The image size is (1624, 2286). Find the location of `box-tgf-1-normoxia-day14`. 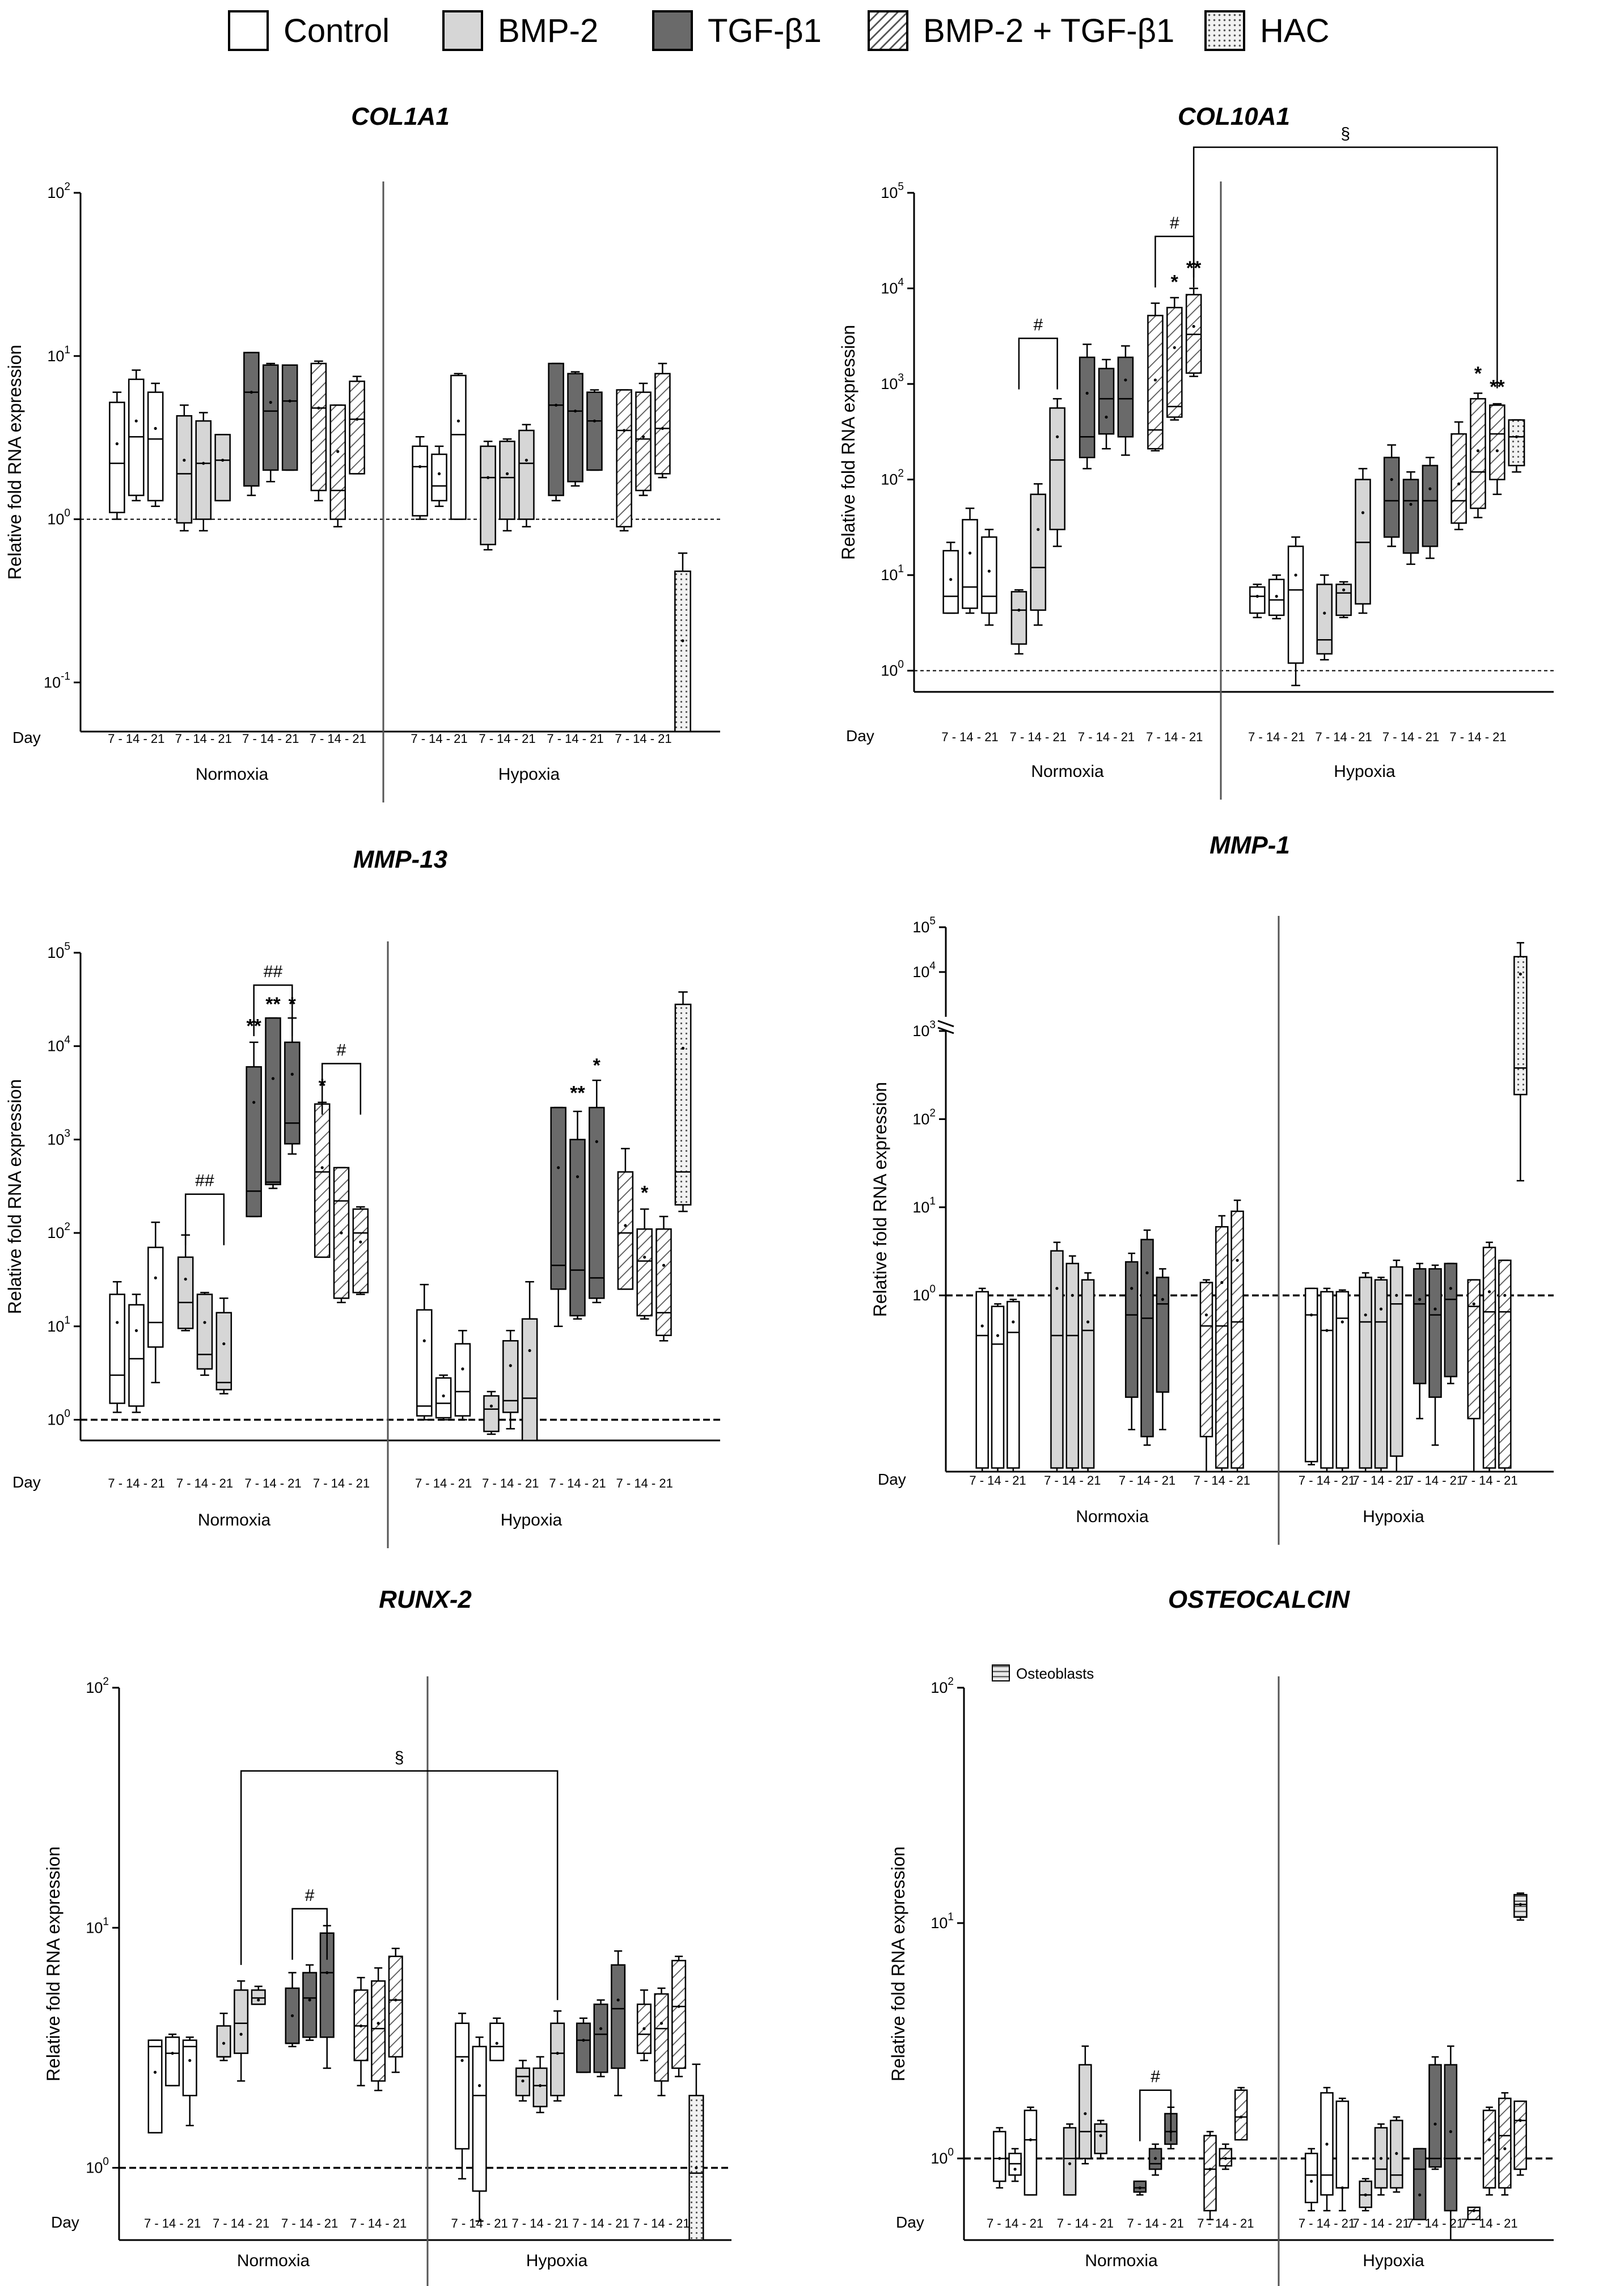

box-tgf-1-normoxia-day14 is located at coordinates (273, 1103).